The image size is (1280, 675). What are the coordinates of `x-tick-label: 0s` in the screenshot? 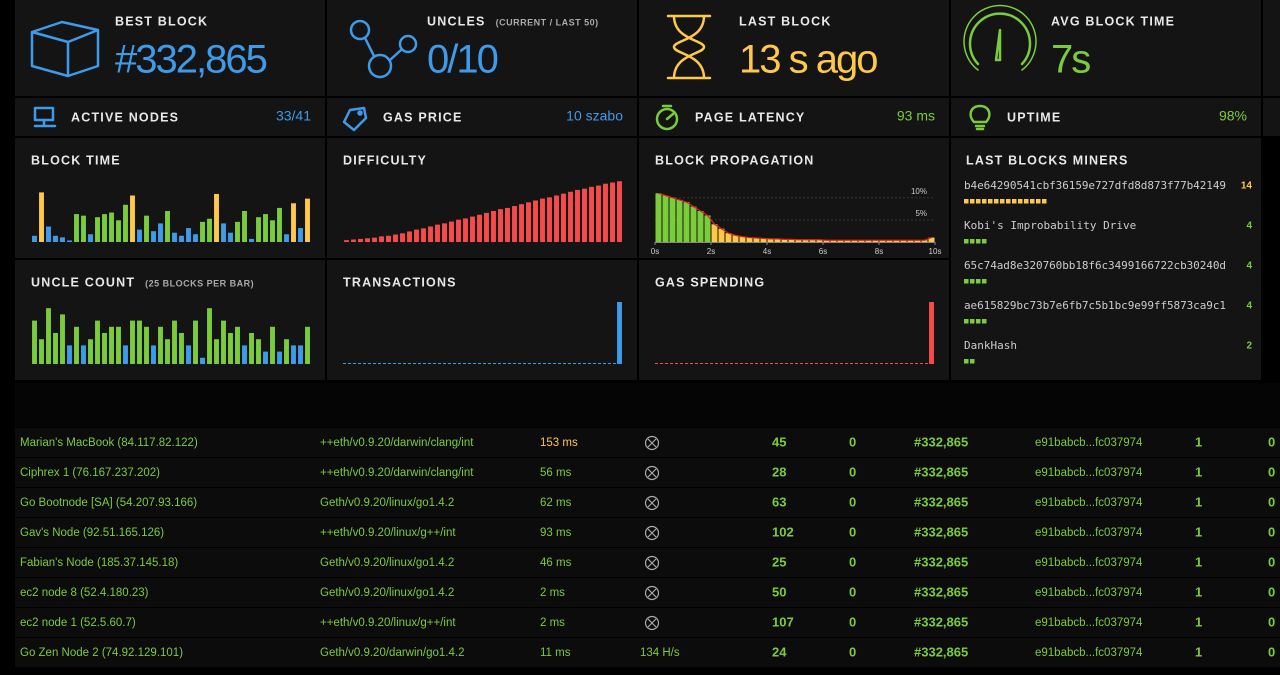 It's located at (655, 251).